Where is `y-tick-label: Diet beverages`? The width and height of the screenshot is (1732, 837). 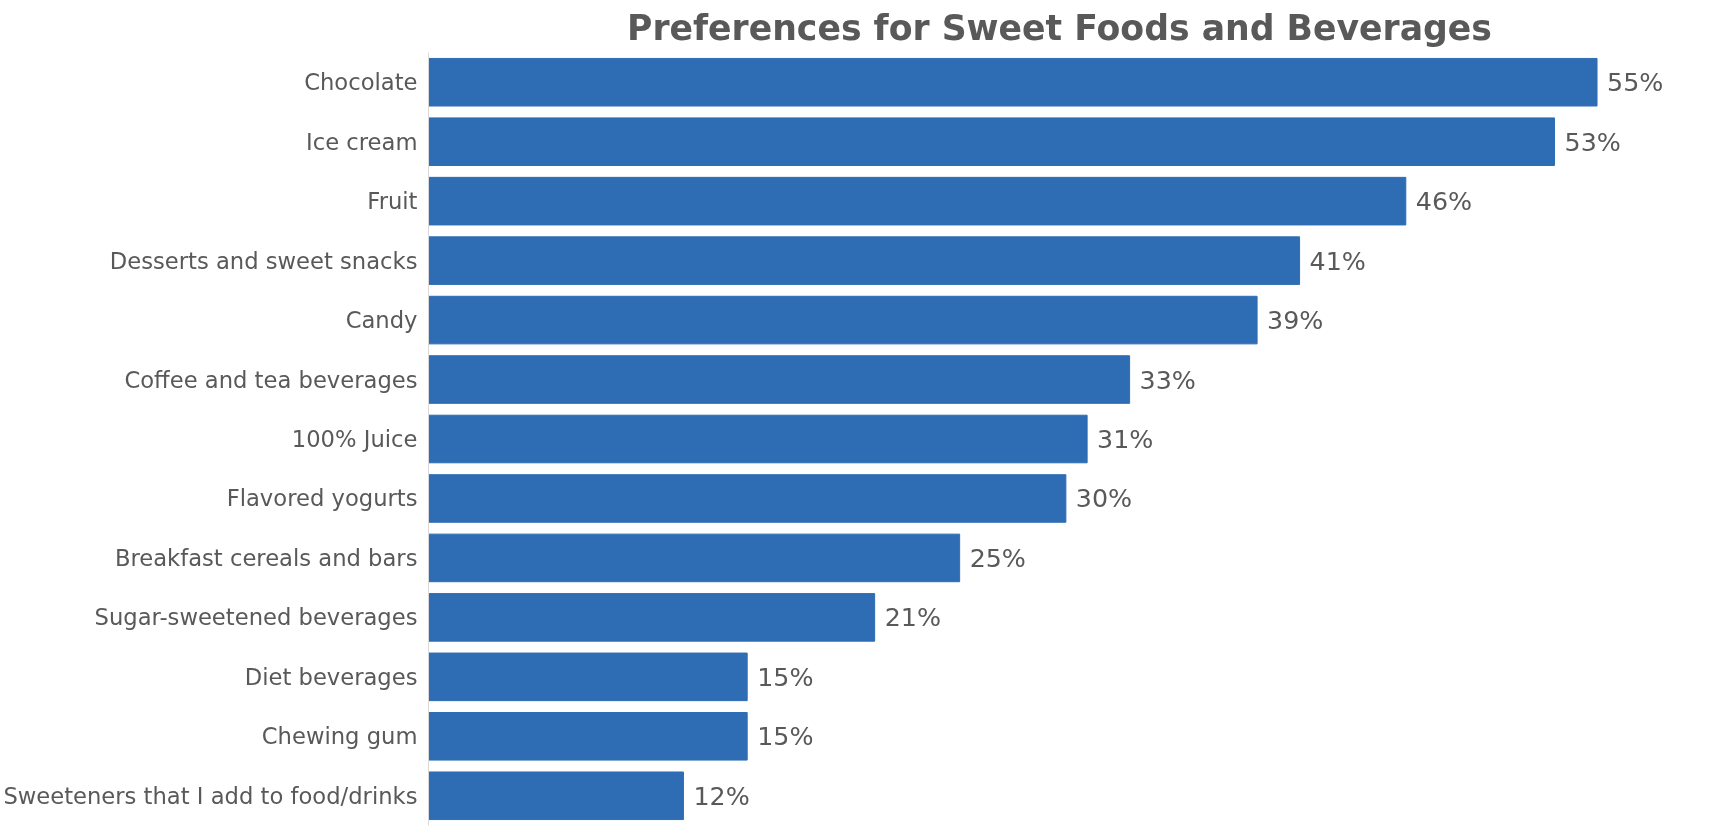
y-tick-label: Diet beverages is located at coordinates (331, 676).